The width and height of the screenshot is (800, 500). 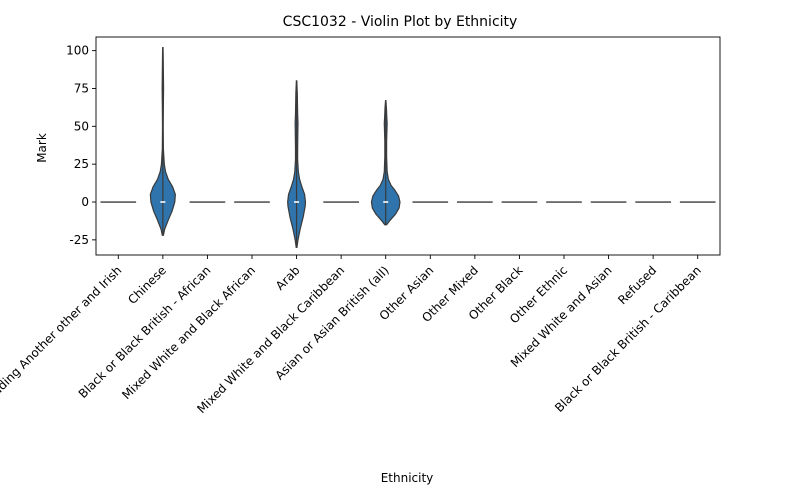 I want to click on x-axis-label: Ethnicity, so click(x=407, y=478).